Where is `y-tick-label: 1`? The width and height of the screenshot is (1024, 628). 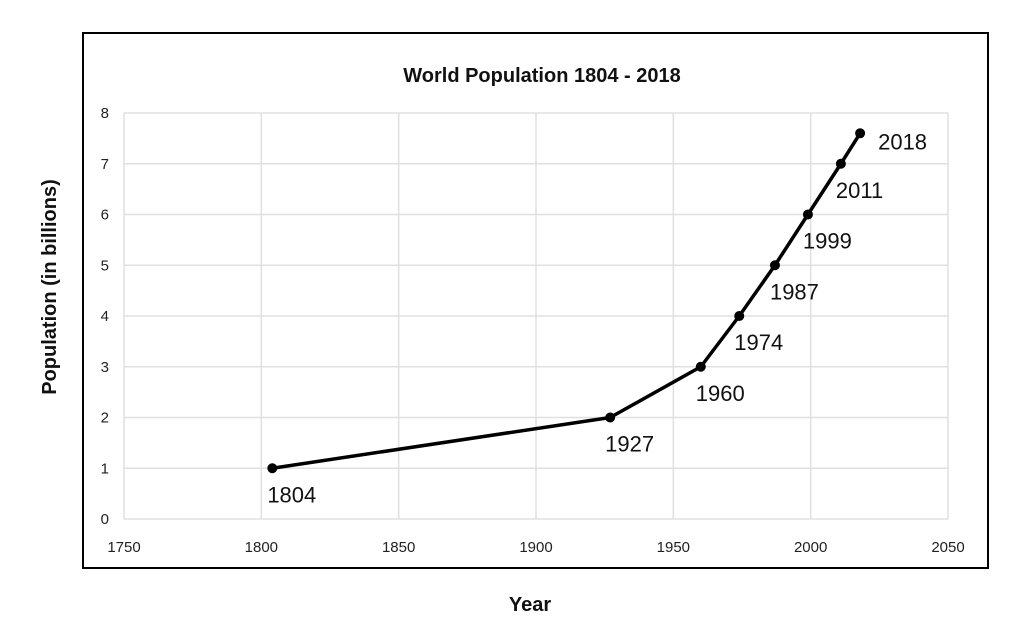 y-tick-label: 1 is located at coordinates (105, 468).